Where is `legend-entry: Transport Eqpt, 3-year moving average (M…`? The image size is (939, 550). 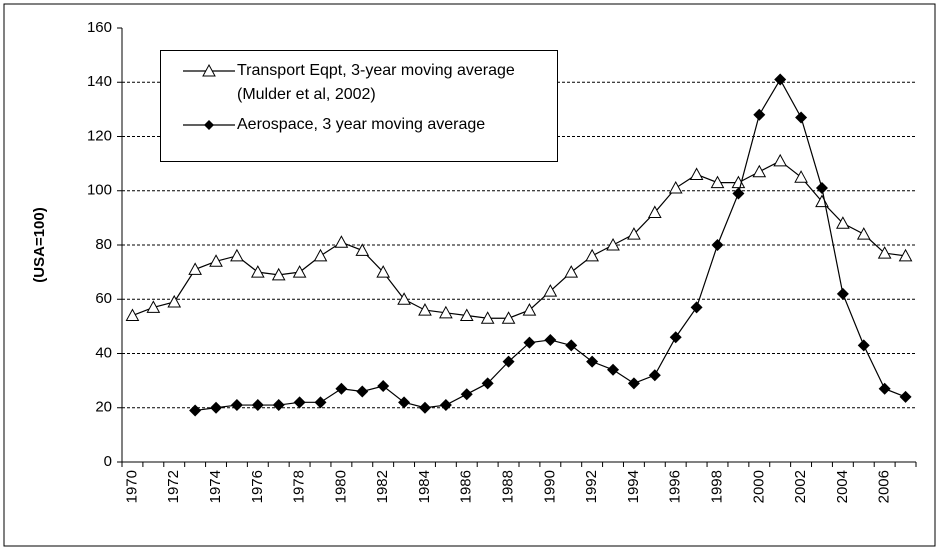 legend-entry: Transport Eqpt, 3-year moving average (M… is located at coordinates (376, 82).